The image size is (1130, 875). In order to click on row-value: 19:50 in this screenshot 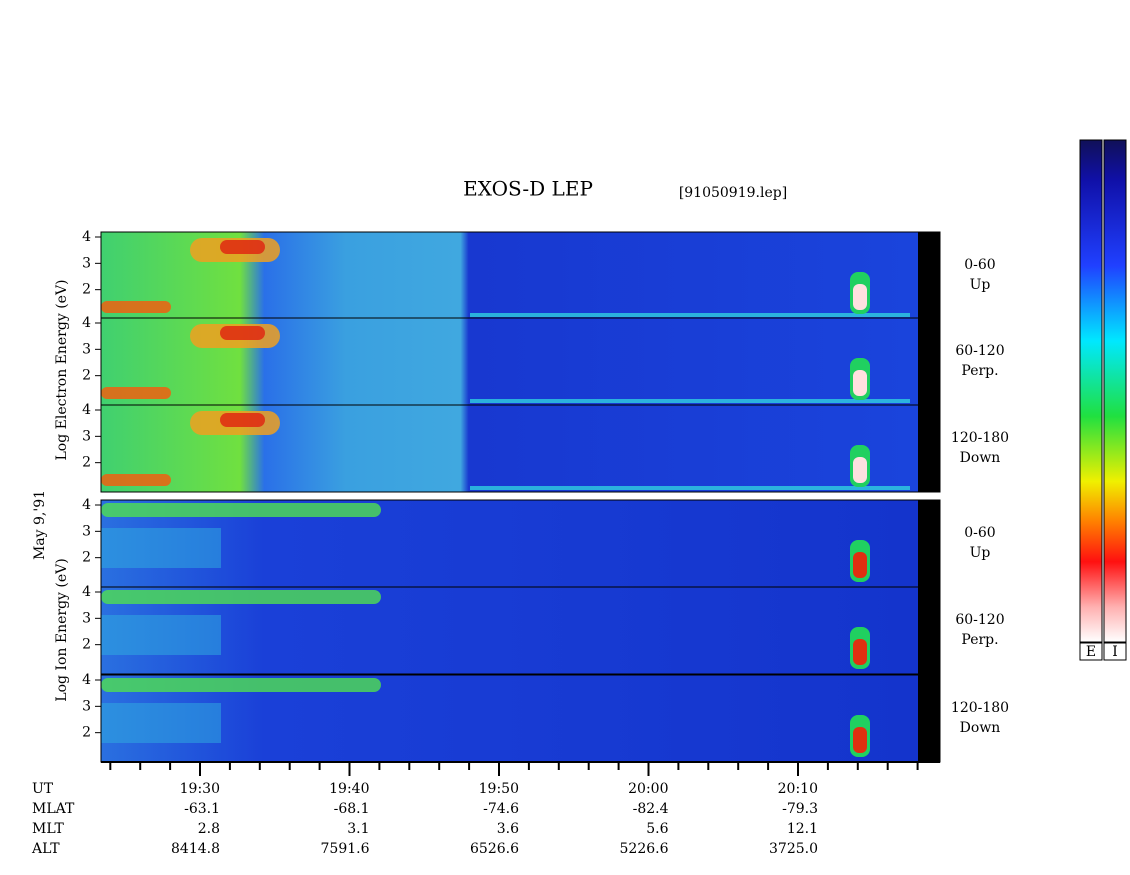, I will do `click(499, 789)`.